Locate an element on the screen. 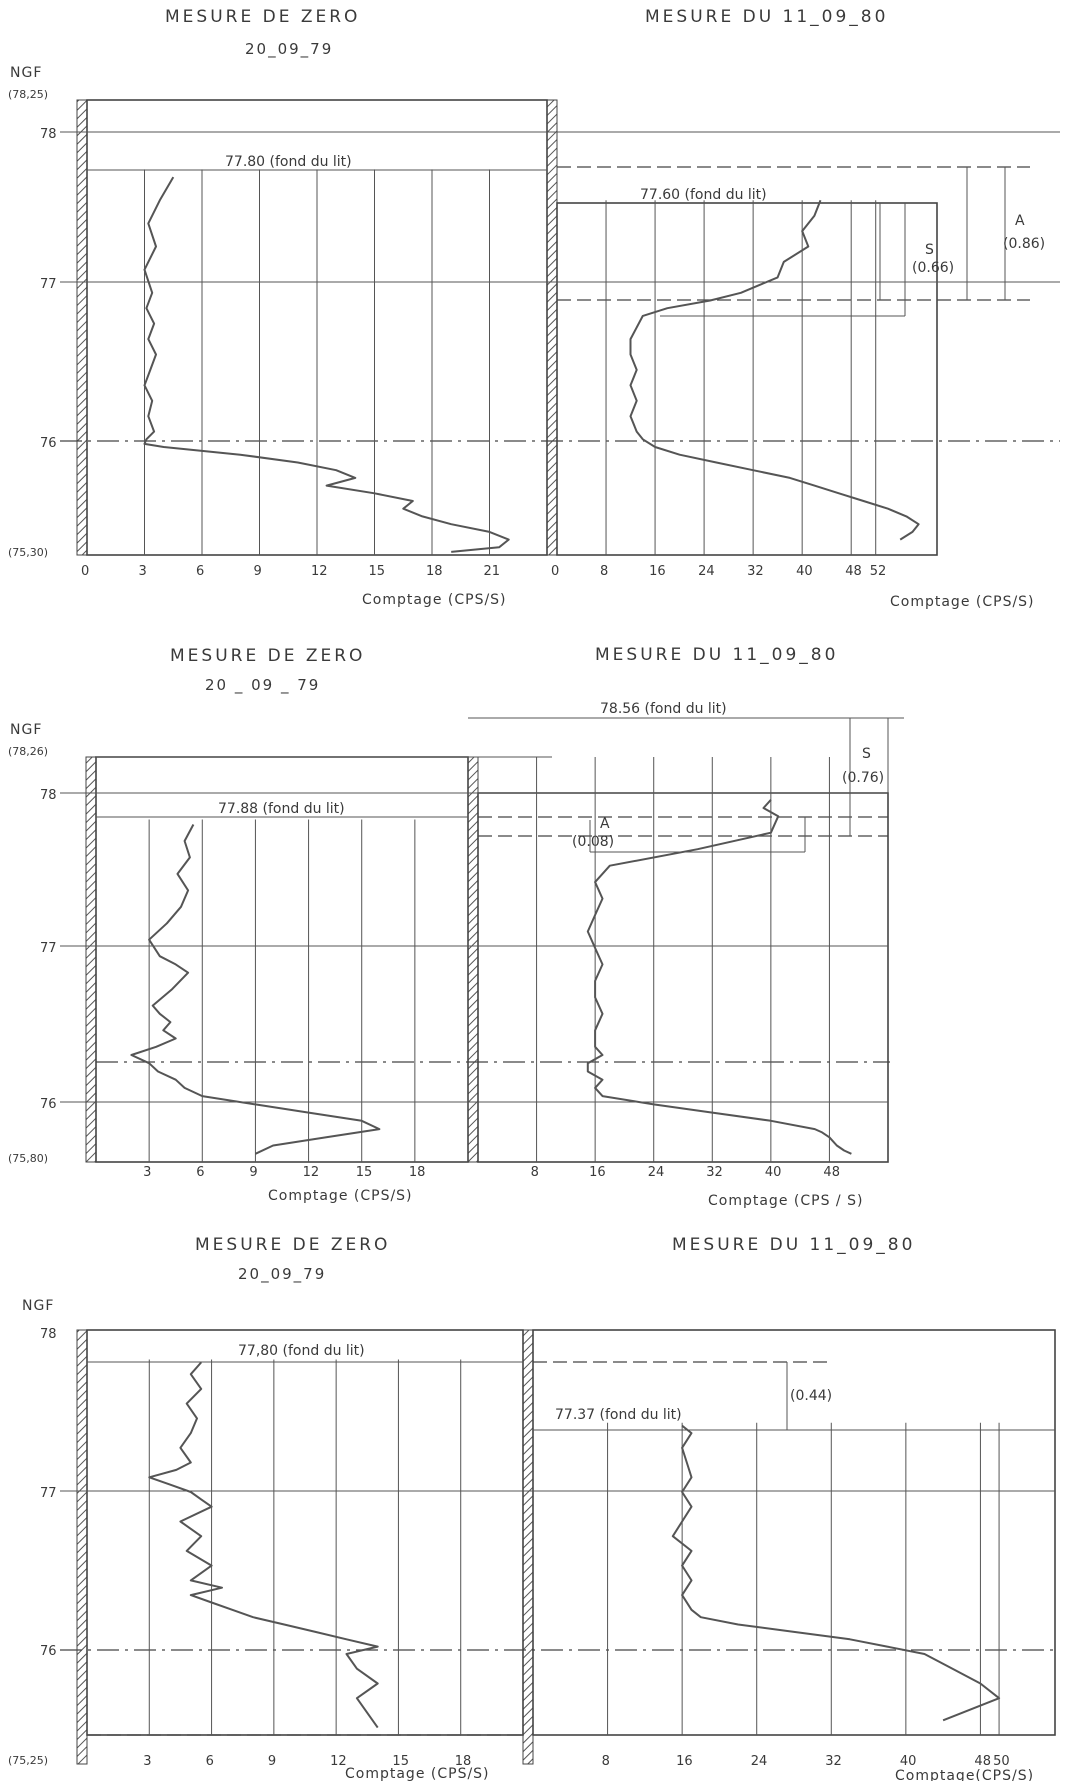  p3-left-date: 20_09_79 is located at coordinates (282, 1274).